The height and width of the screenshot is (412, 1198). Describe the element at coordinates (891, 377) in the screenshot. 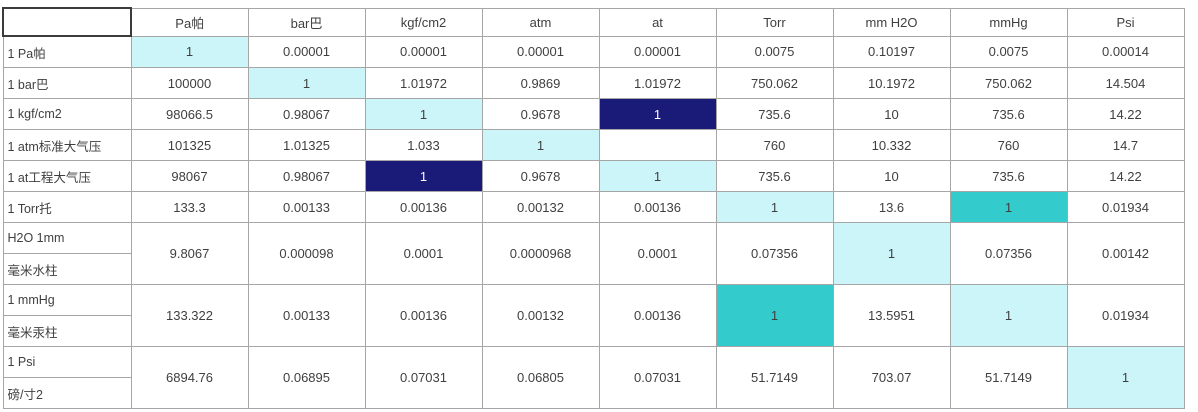

I see `value-cell: 703.07` at that location.